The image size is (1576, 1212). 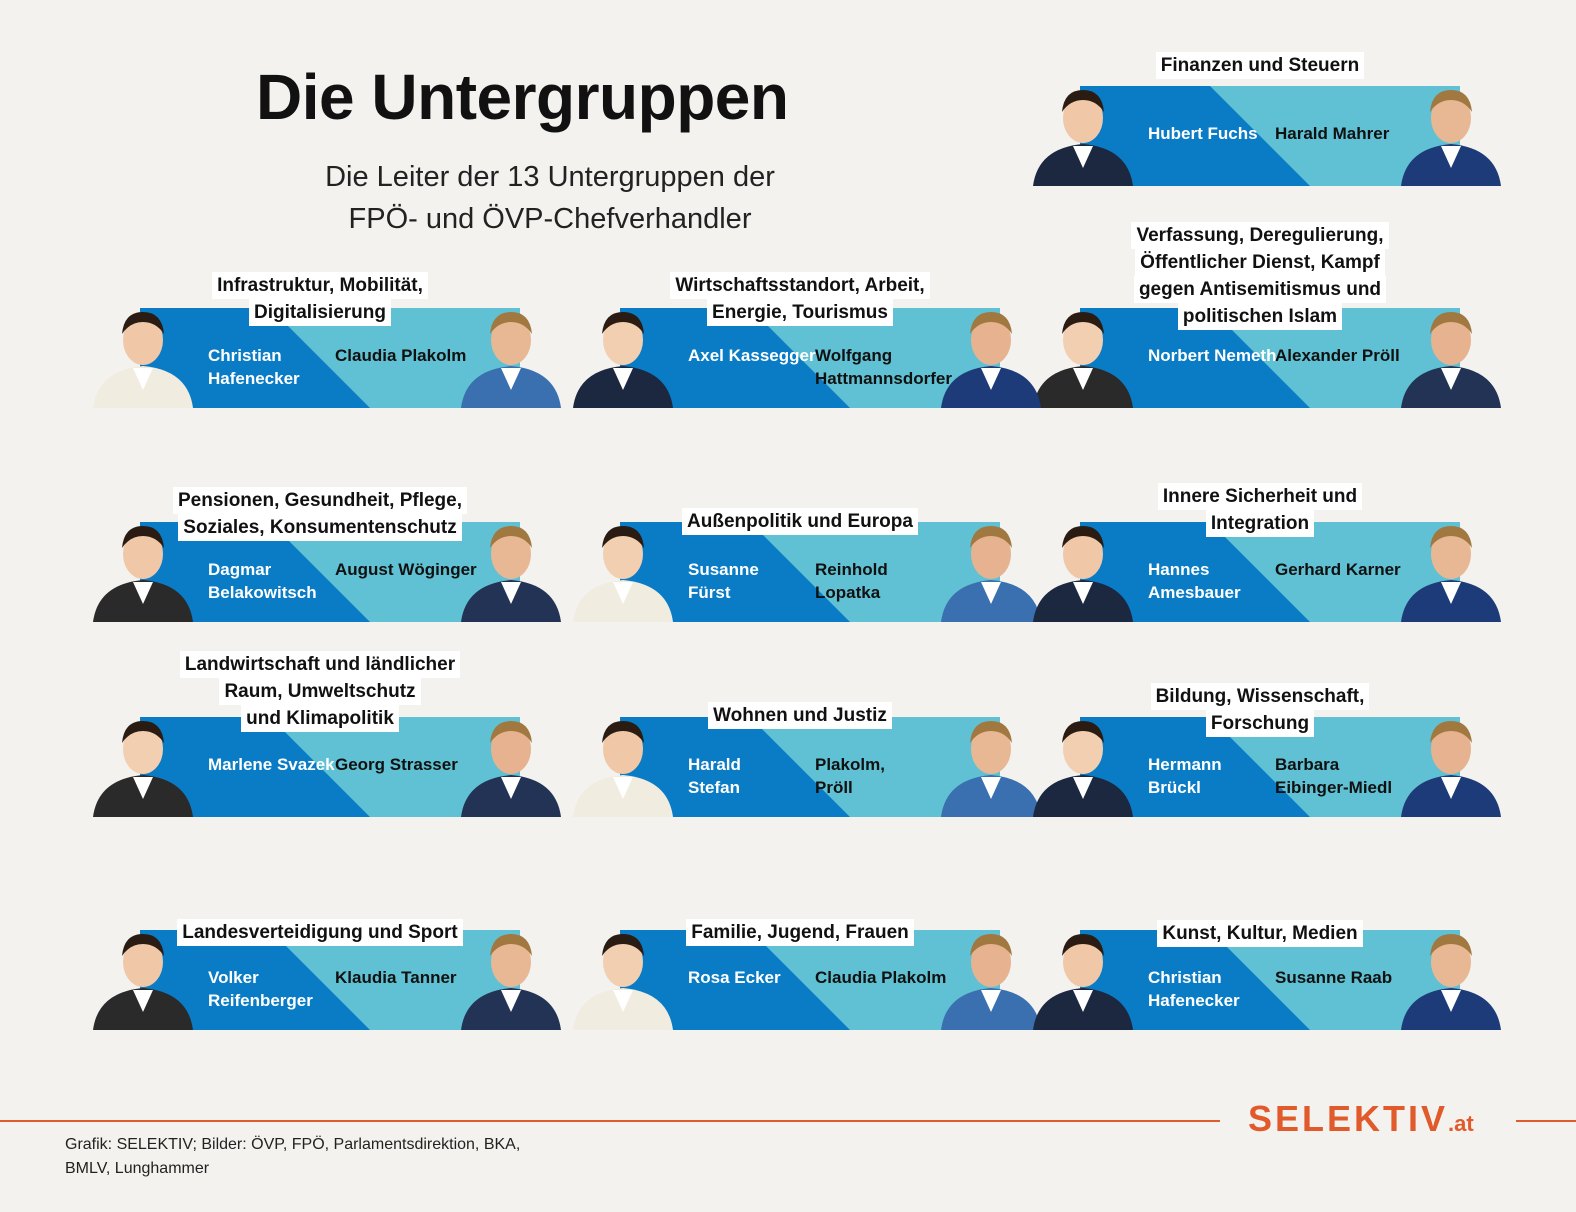 What do you see at coordinates (260, 989) in the screenshot?
I see `leader-left: Volker Reifenberger` at bounding box center [260, 989].